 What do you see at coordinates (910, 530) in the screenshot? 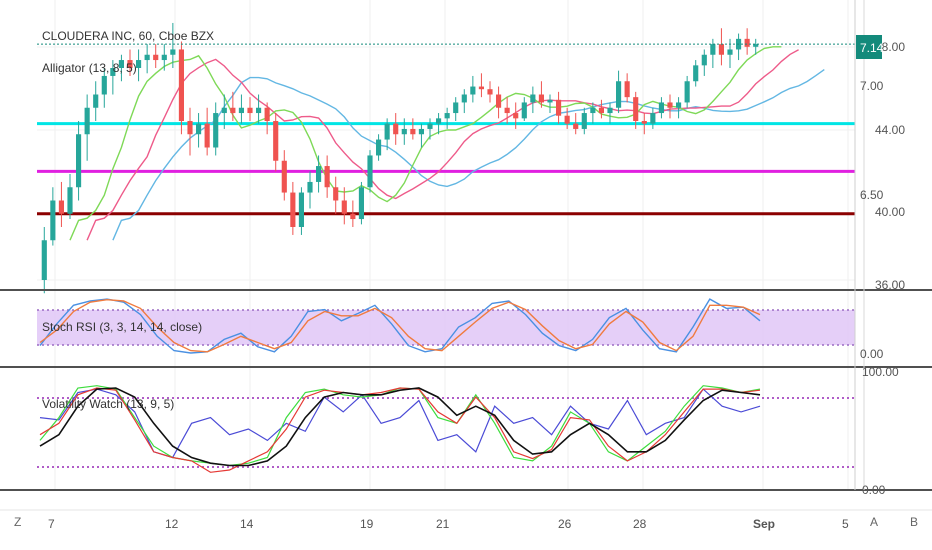
I see `log-scale-button: B` at bounding box center [910, 530].